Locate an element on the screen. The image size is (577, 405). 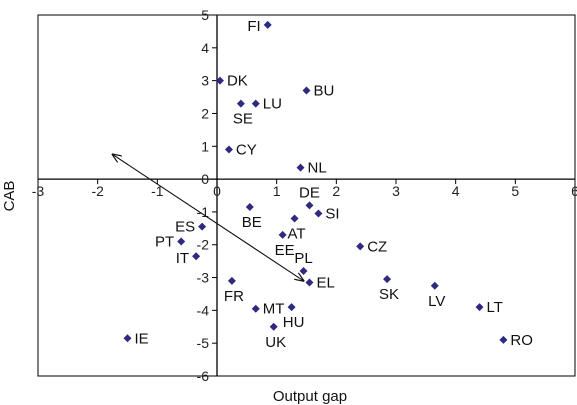
point-label: FR is located at coordinates (234, 296).